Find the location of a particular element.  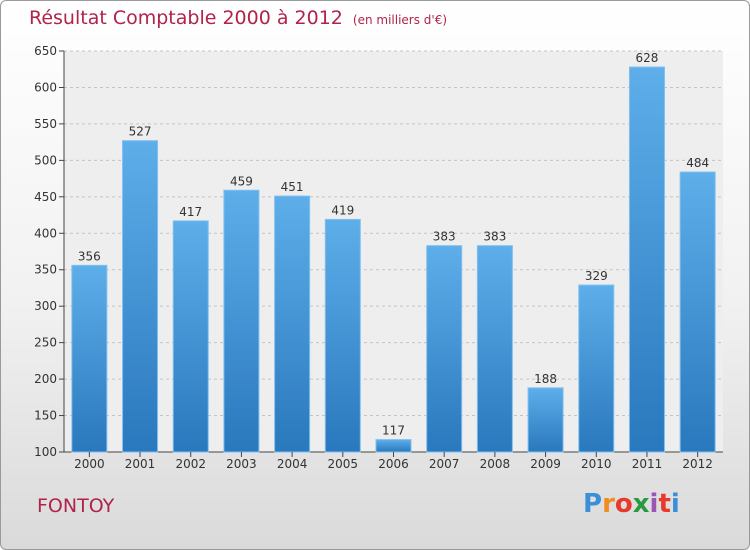

bar-2007 is located at coordinates (444, 349).